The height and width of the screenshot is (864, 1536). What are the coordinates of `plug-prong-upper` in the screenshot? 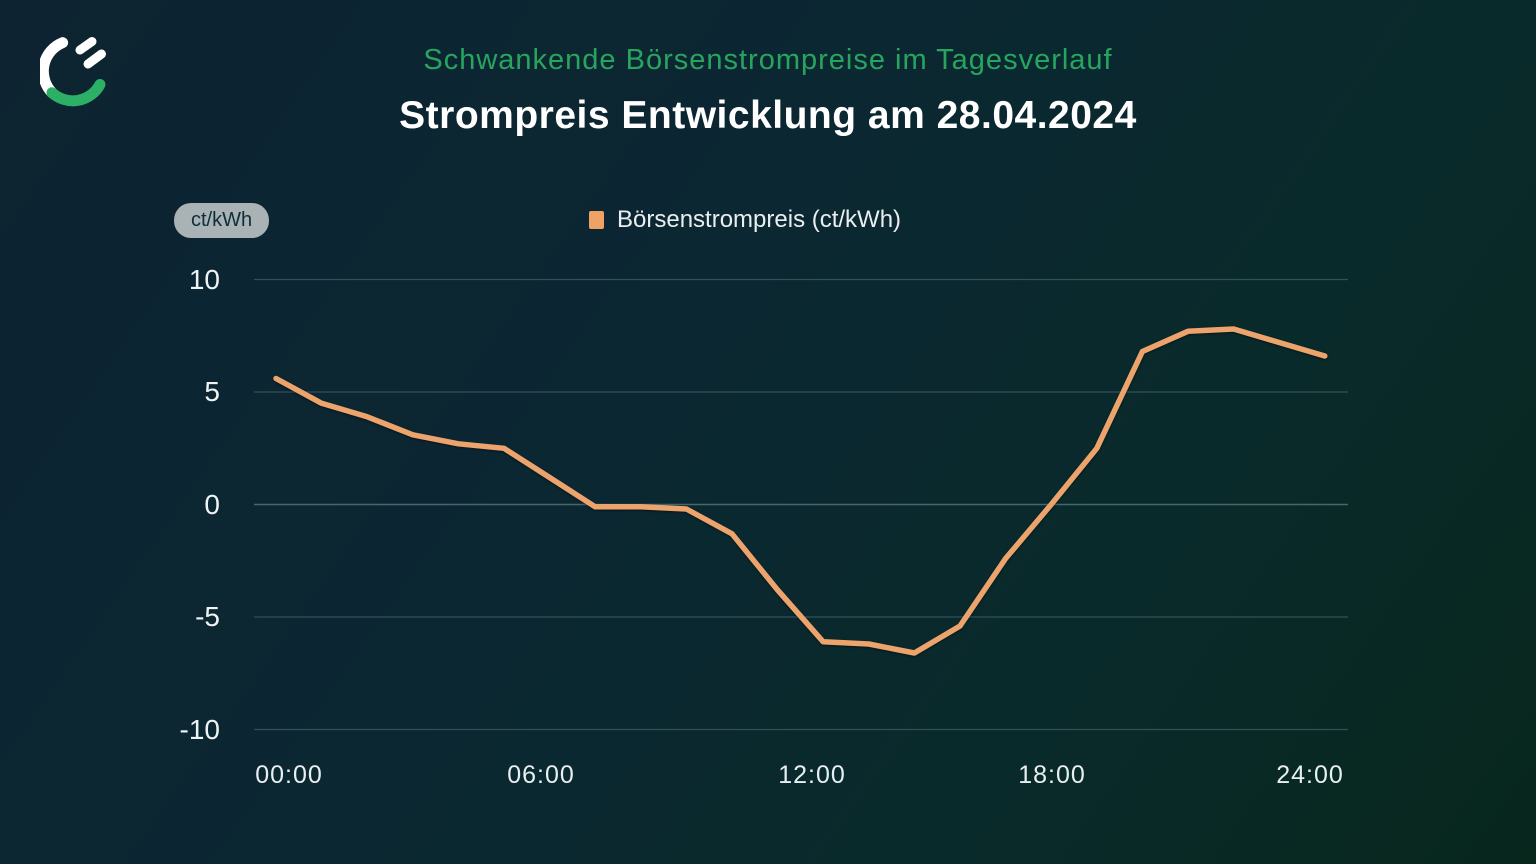 It's located at (86, 46).